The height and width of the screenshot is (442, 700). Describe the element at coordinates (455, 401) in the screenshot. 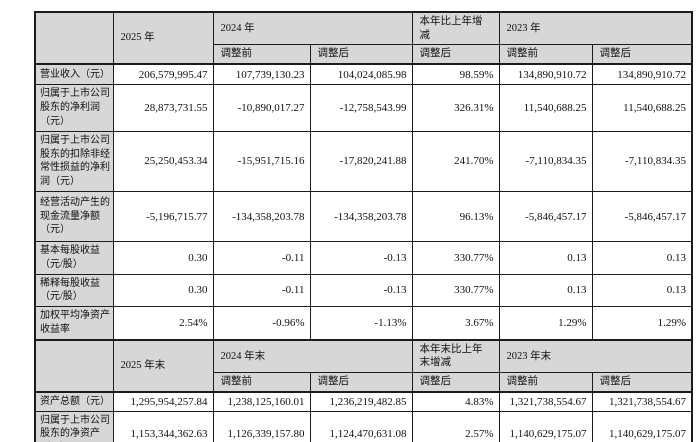

I see `cell-change: 4.83%` at that location.